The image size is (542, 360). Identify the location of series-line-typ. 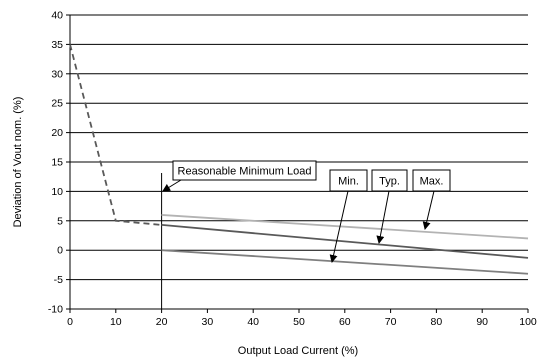
(345, 241).